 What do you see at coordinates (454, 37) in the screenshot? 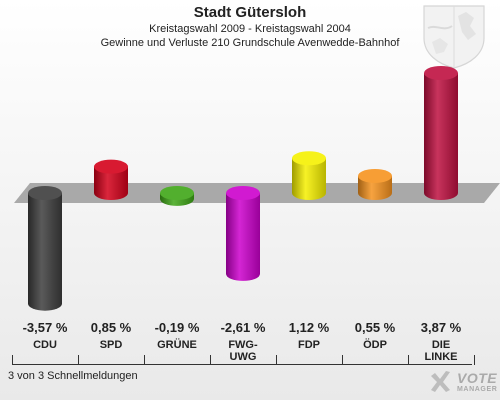
I see `coat-of-arms-icon` at bounding box center [454, 37].